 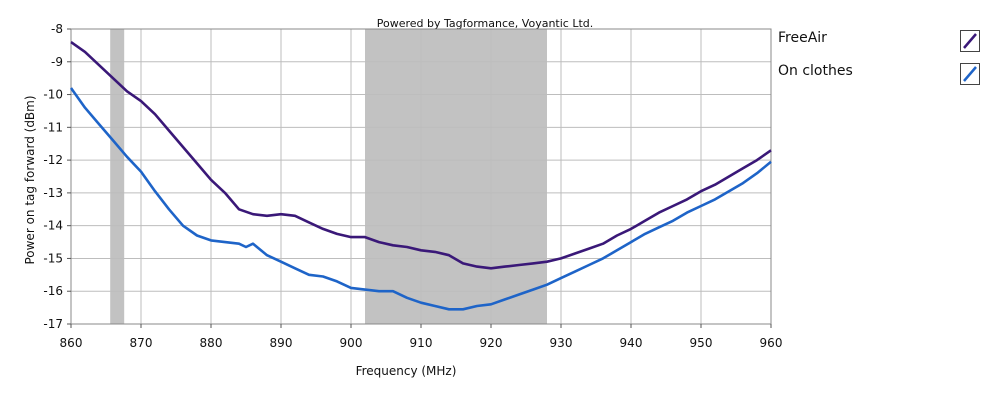 I want to click on x-axis-title: Frequency (MHz), so click(x=406, y=371).